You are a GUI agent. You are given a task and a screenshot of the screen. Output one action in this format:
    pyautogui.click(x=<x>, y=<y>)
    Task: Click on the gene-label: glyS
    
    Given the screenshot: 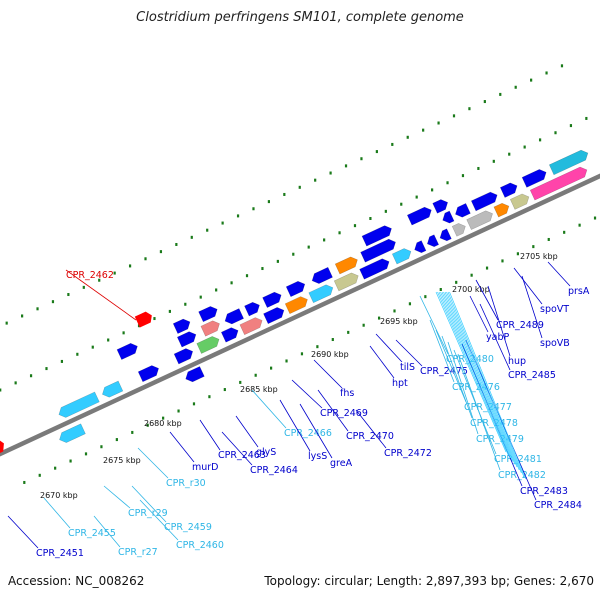 What is the action you would take?
    pyautogui.click(x=266, y=452)
    